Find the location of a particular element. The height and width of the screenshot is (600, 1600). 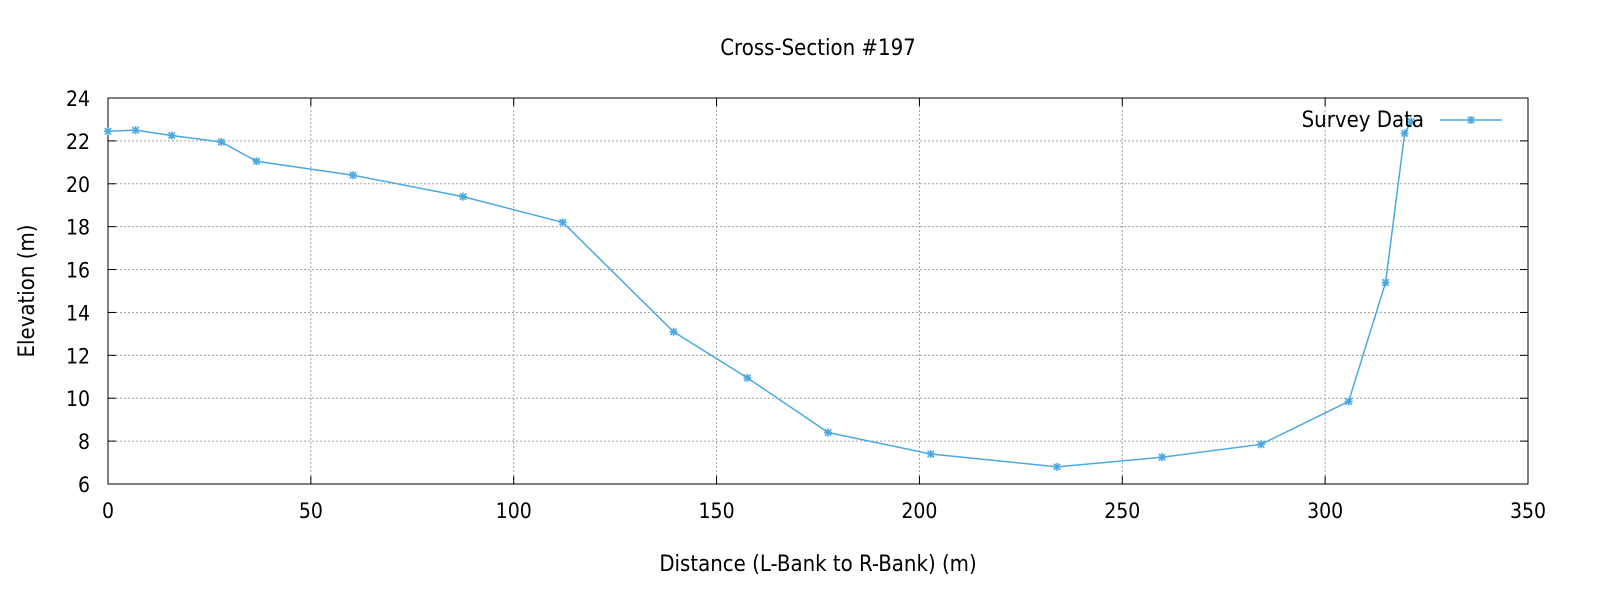

x-tick-label: 100 is located at coordinates (514, 511).